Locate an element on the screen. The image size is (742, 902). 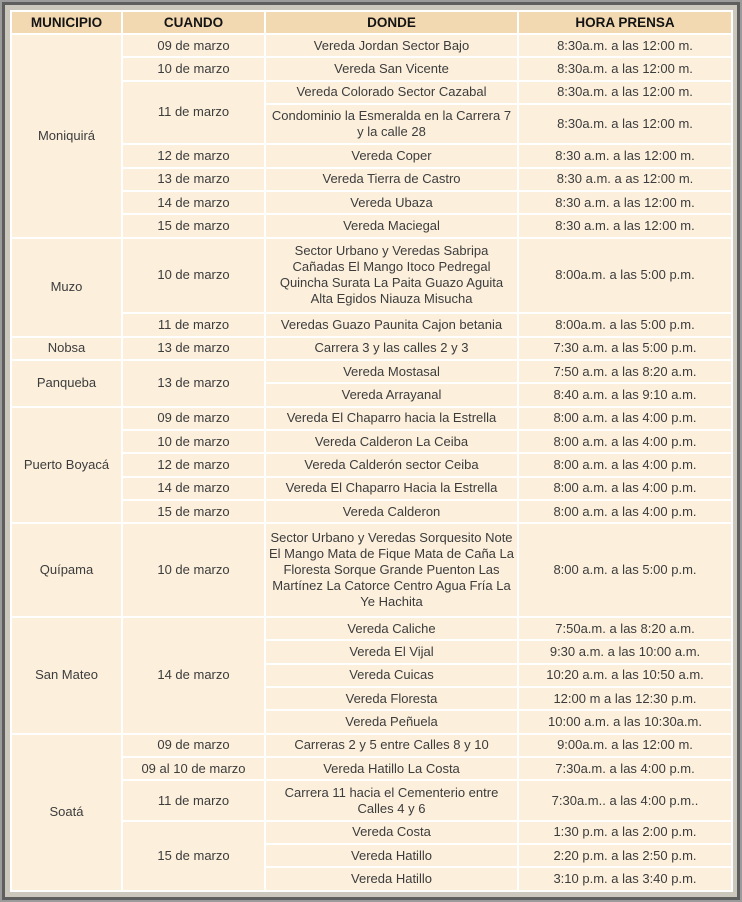
hora-cell: 8:30 a.m. a as 12:00 m. is located at coordinates (625, 179).